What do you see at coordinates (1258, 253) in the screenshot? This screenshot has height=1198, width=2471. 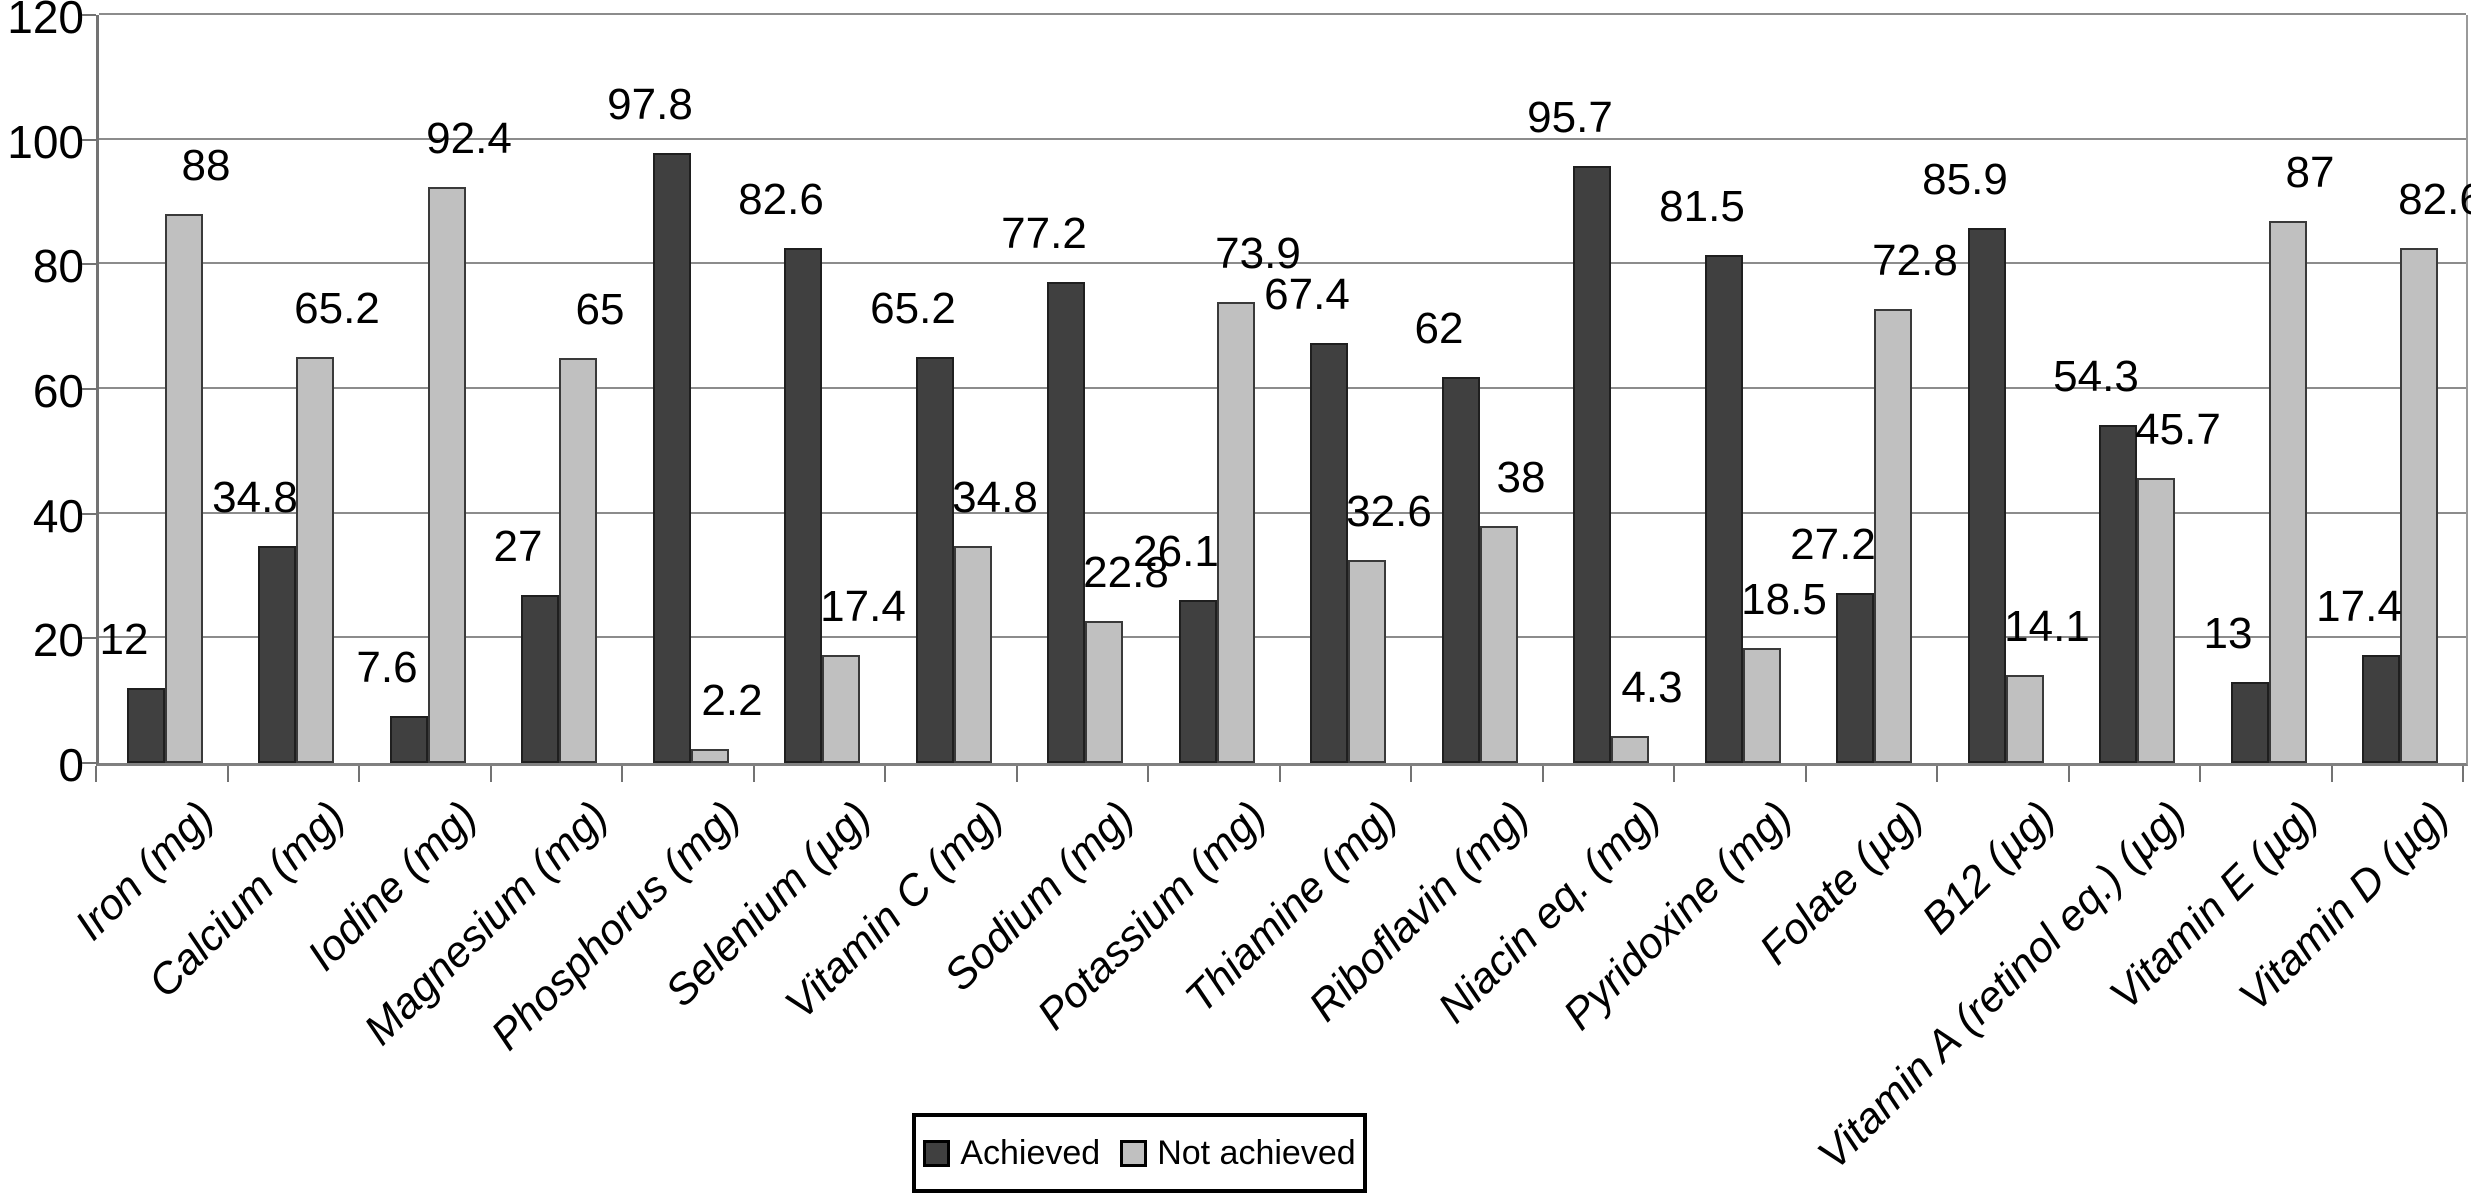 I see `value-label: 73.9` at bounding box center [1258, 253].